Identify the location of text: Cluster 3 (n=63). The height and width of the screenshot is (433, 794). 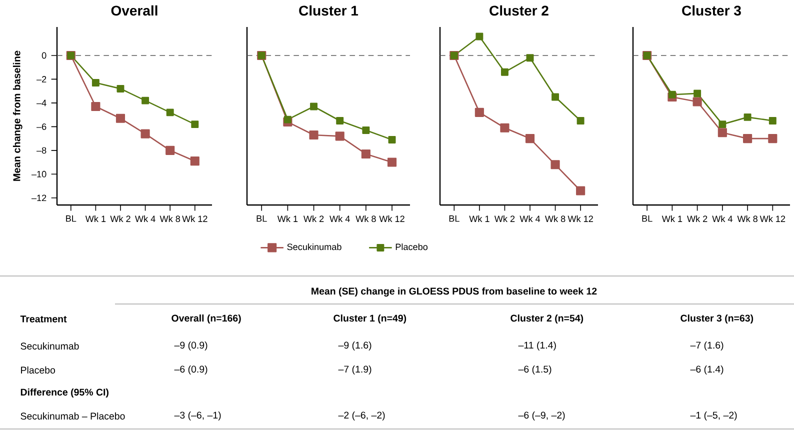
(717, 319).